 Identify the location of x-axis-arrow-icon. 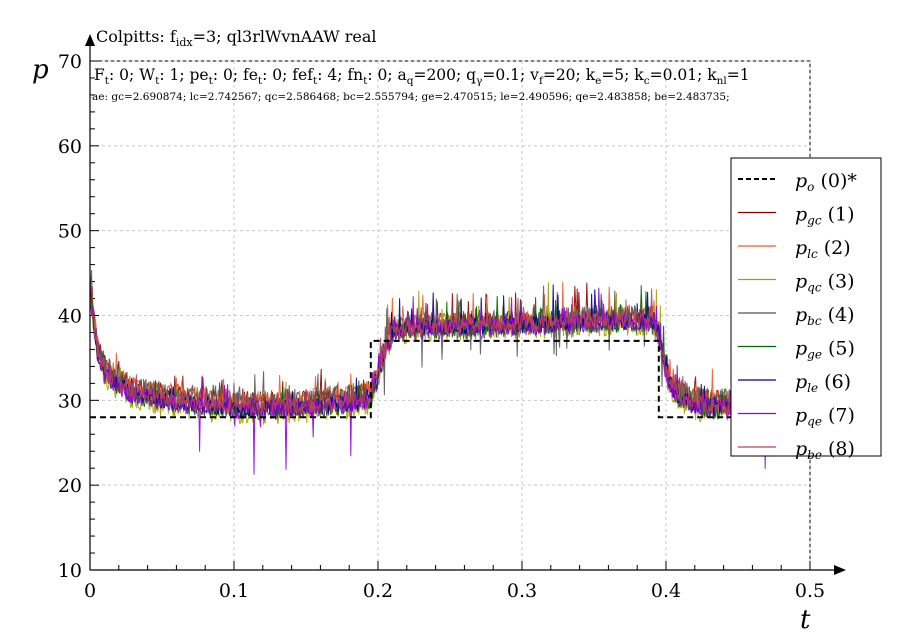
(840, 570).